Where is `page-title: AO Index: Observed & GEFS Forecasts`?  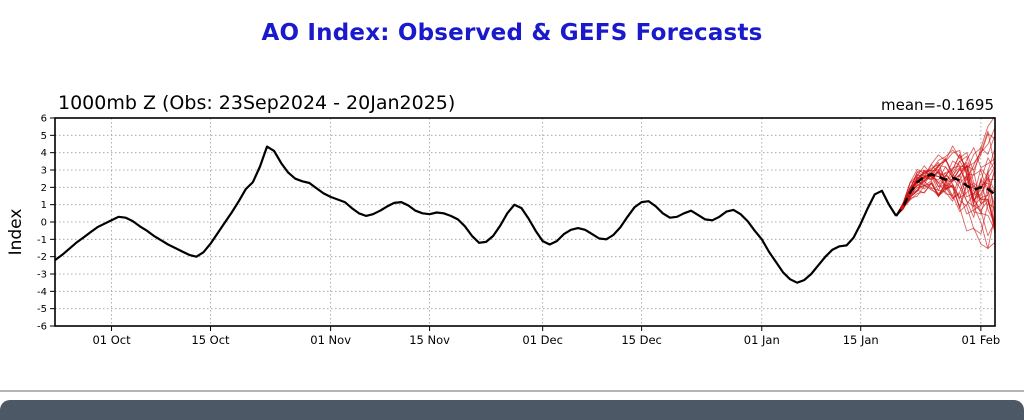 page-title: AO Index: Observed & GEFS Forecasts is located at coordinates (512, 33).